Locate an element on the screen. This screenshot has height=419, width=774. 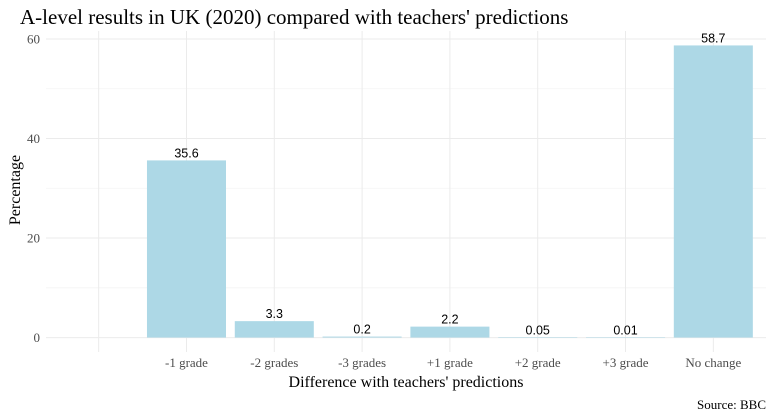
data-label: 2.2 is located at coordinates (449, 320).